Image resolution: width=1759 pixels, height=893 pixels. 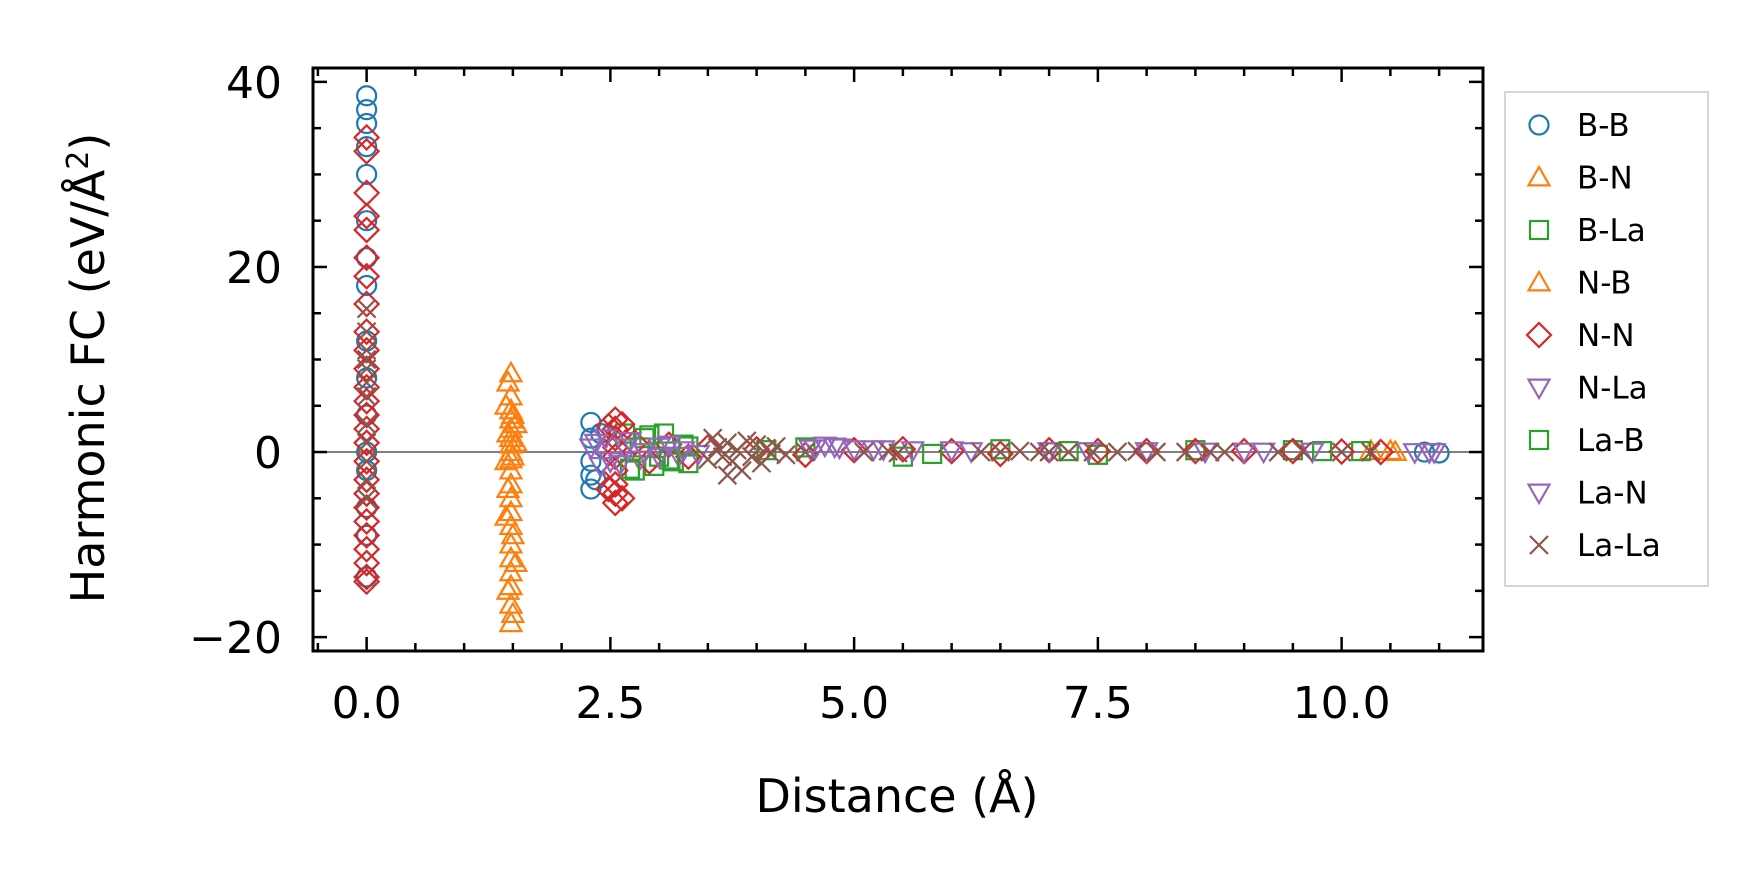 I want to click on legend-item-N-N: N-N, so click(x=1580, y=336).